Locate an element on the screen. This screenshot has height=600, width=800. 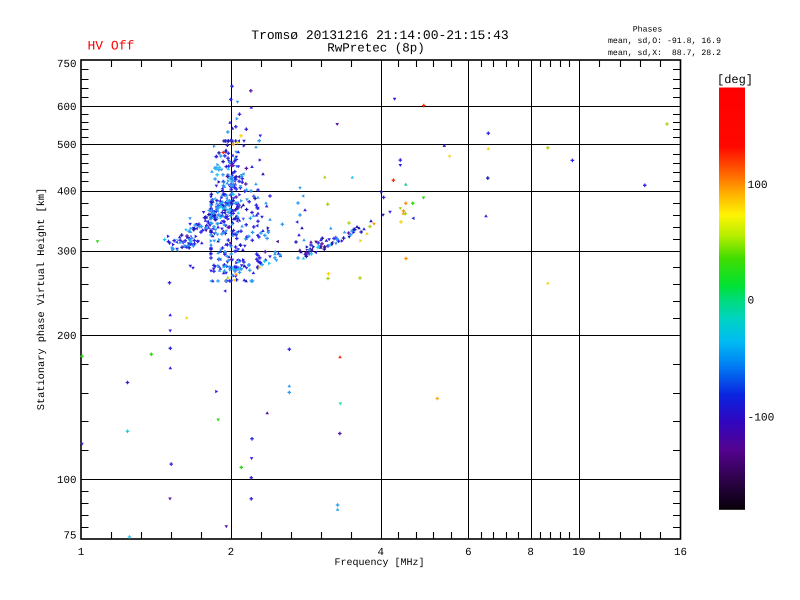
svg-text: 750 is located at coordinates (66, 65).